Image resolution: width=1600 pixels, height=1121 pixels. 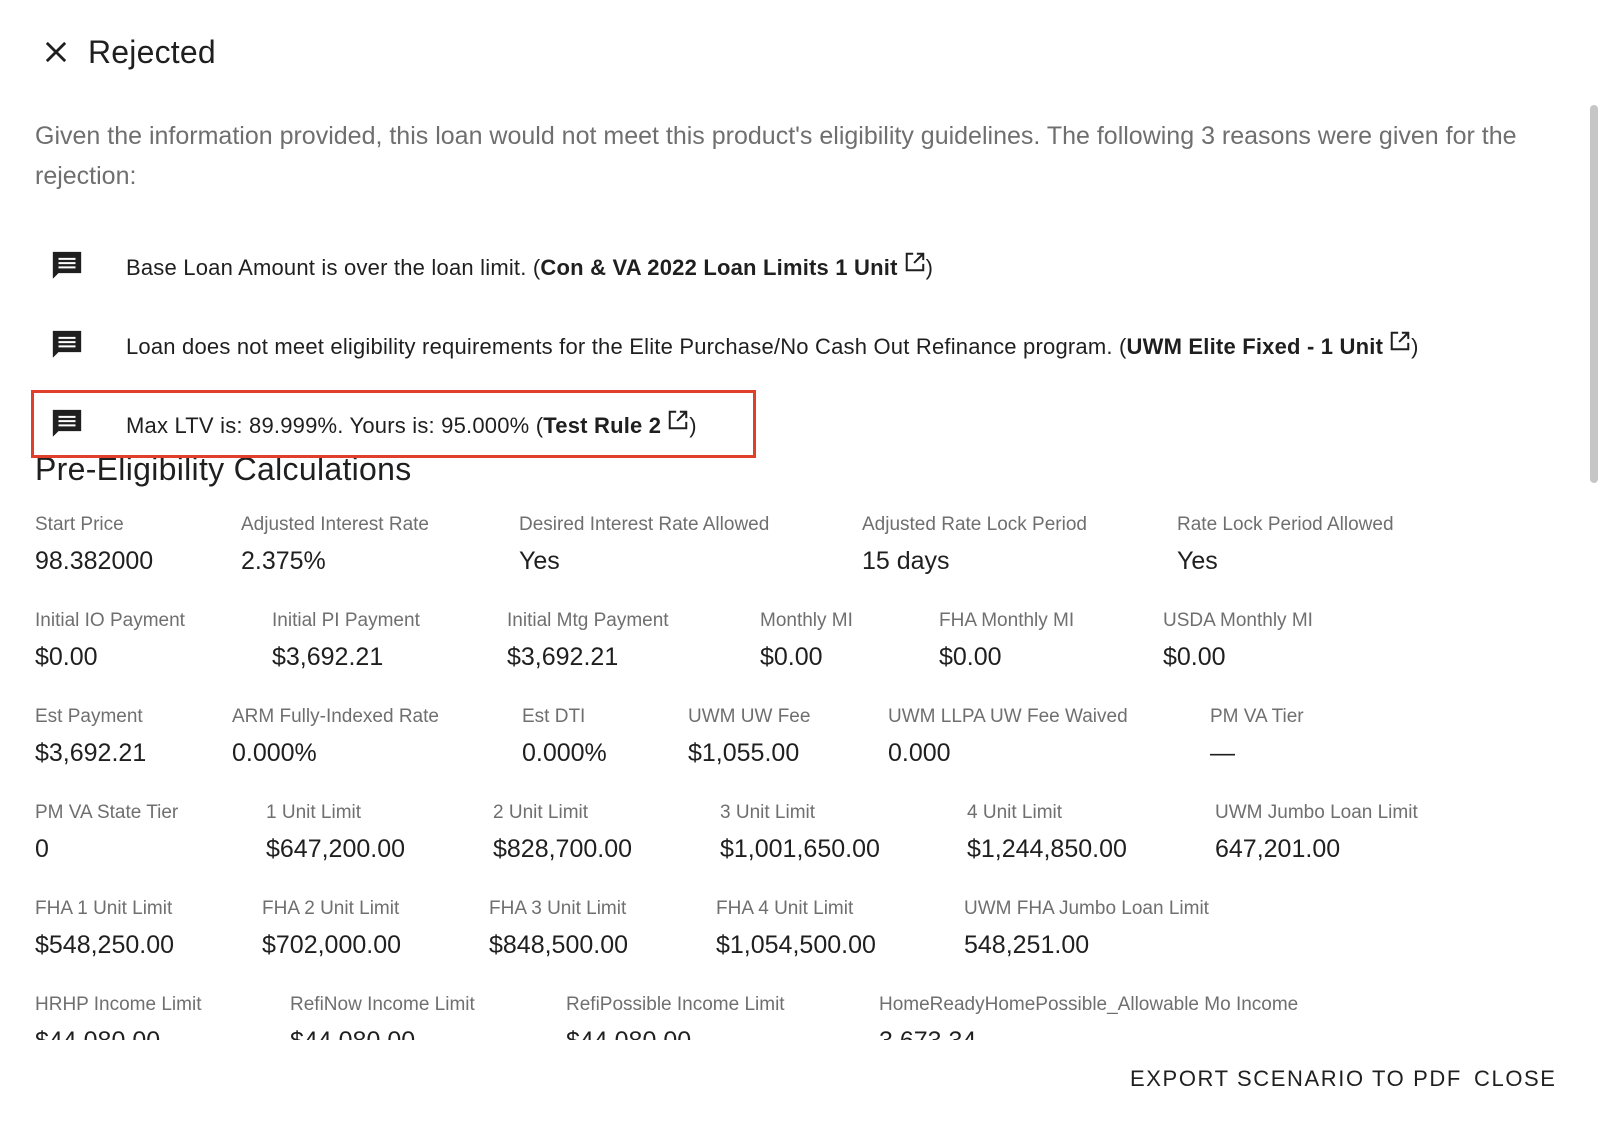 What do you see at coordinates (314, 812) in the screenshot?
I see `calc-label: 1 Unit Limit` at bounding box center [314, 812].